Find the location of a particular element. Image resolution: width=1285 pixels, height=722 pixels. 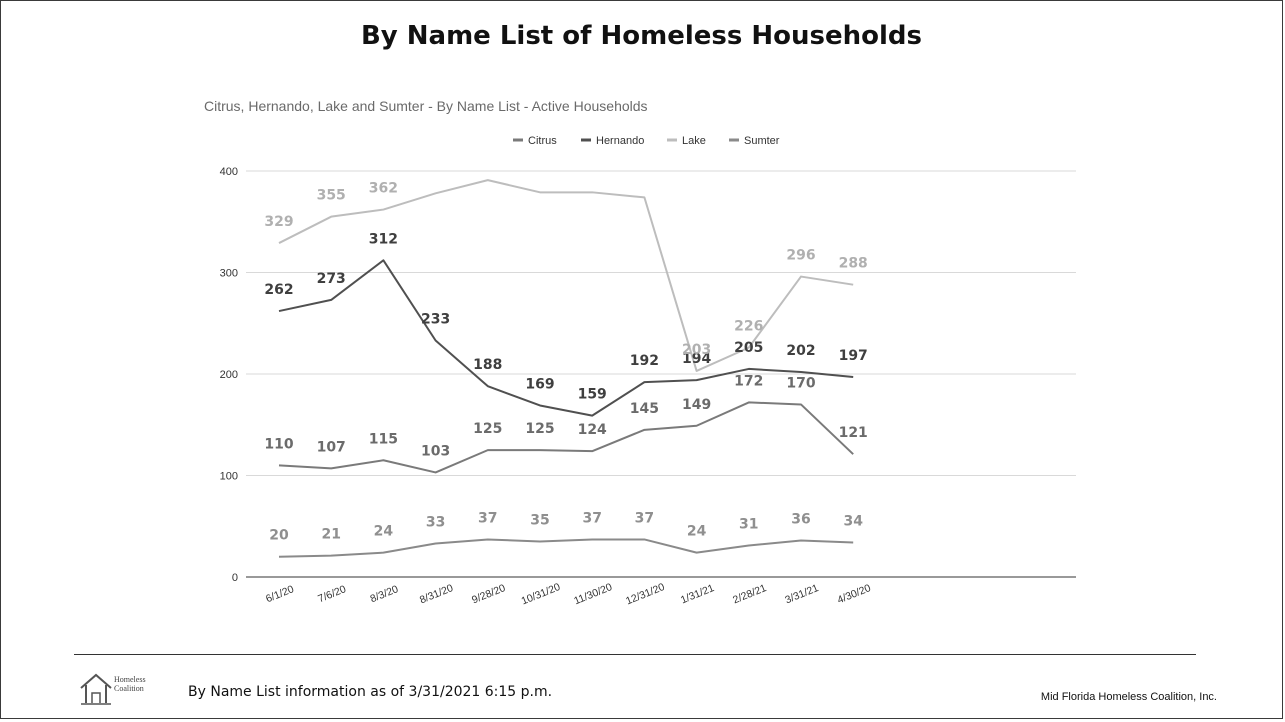

series-line-hernando is located at coordinates (566, 338).